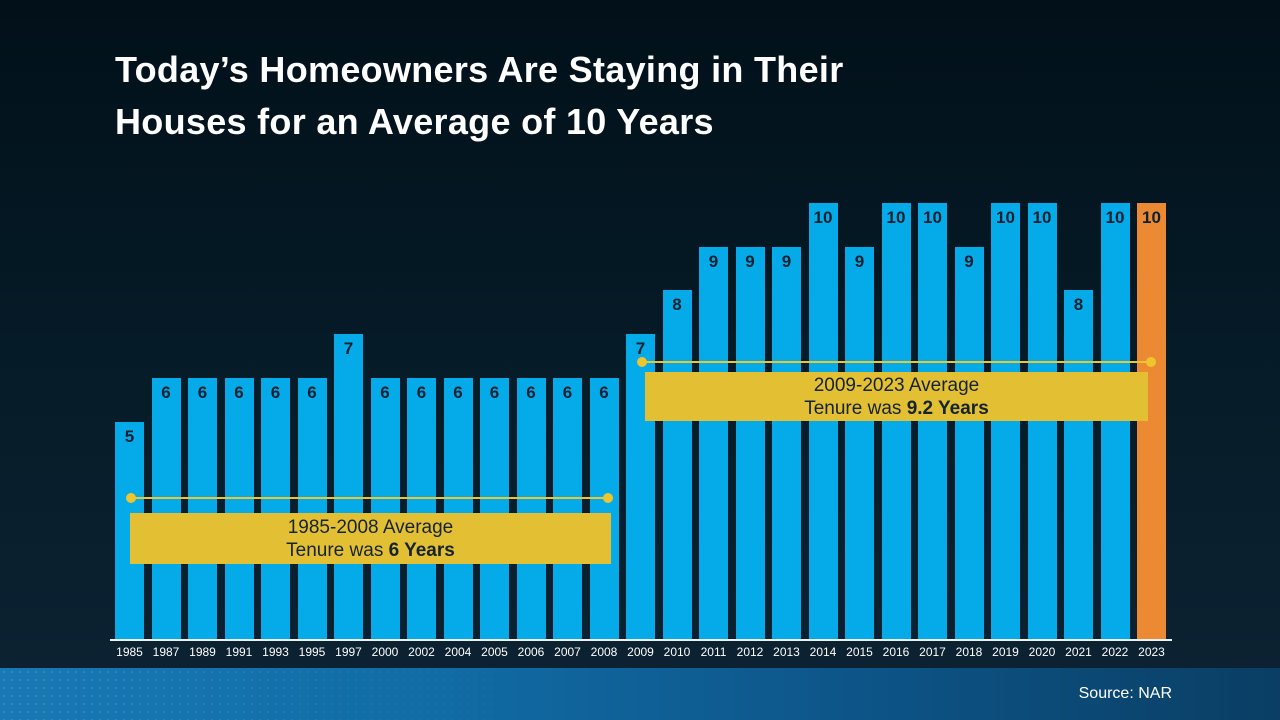 The image size is (1280, 720). I want to click on source-text: Source: NAR, so click(1125, 693).